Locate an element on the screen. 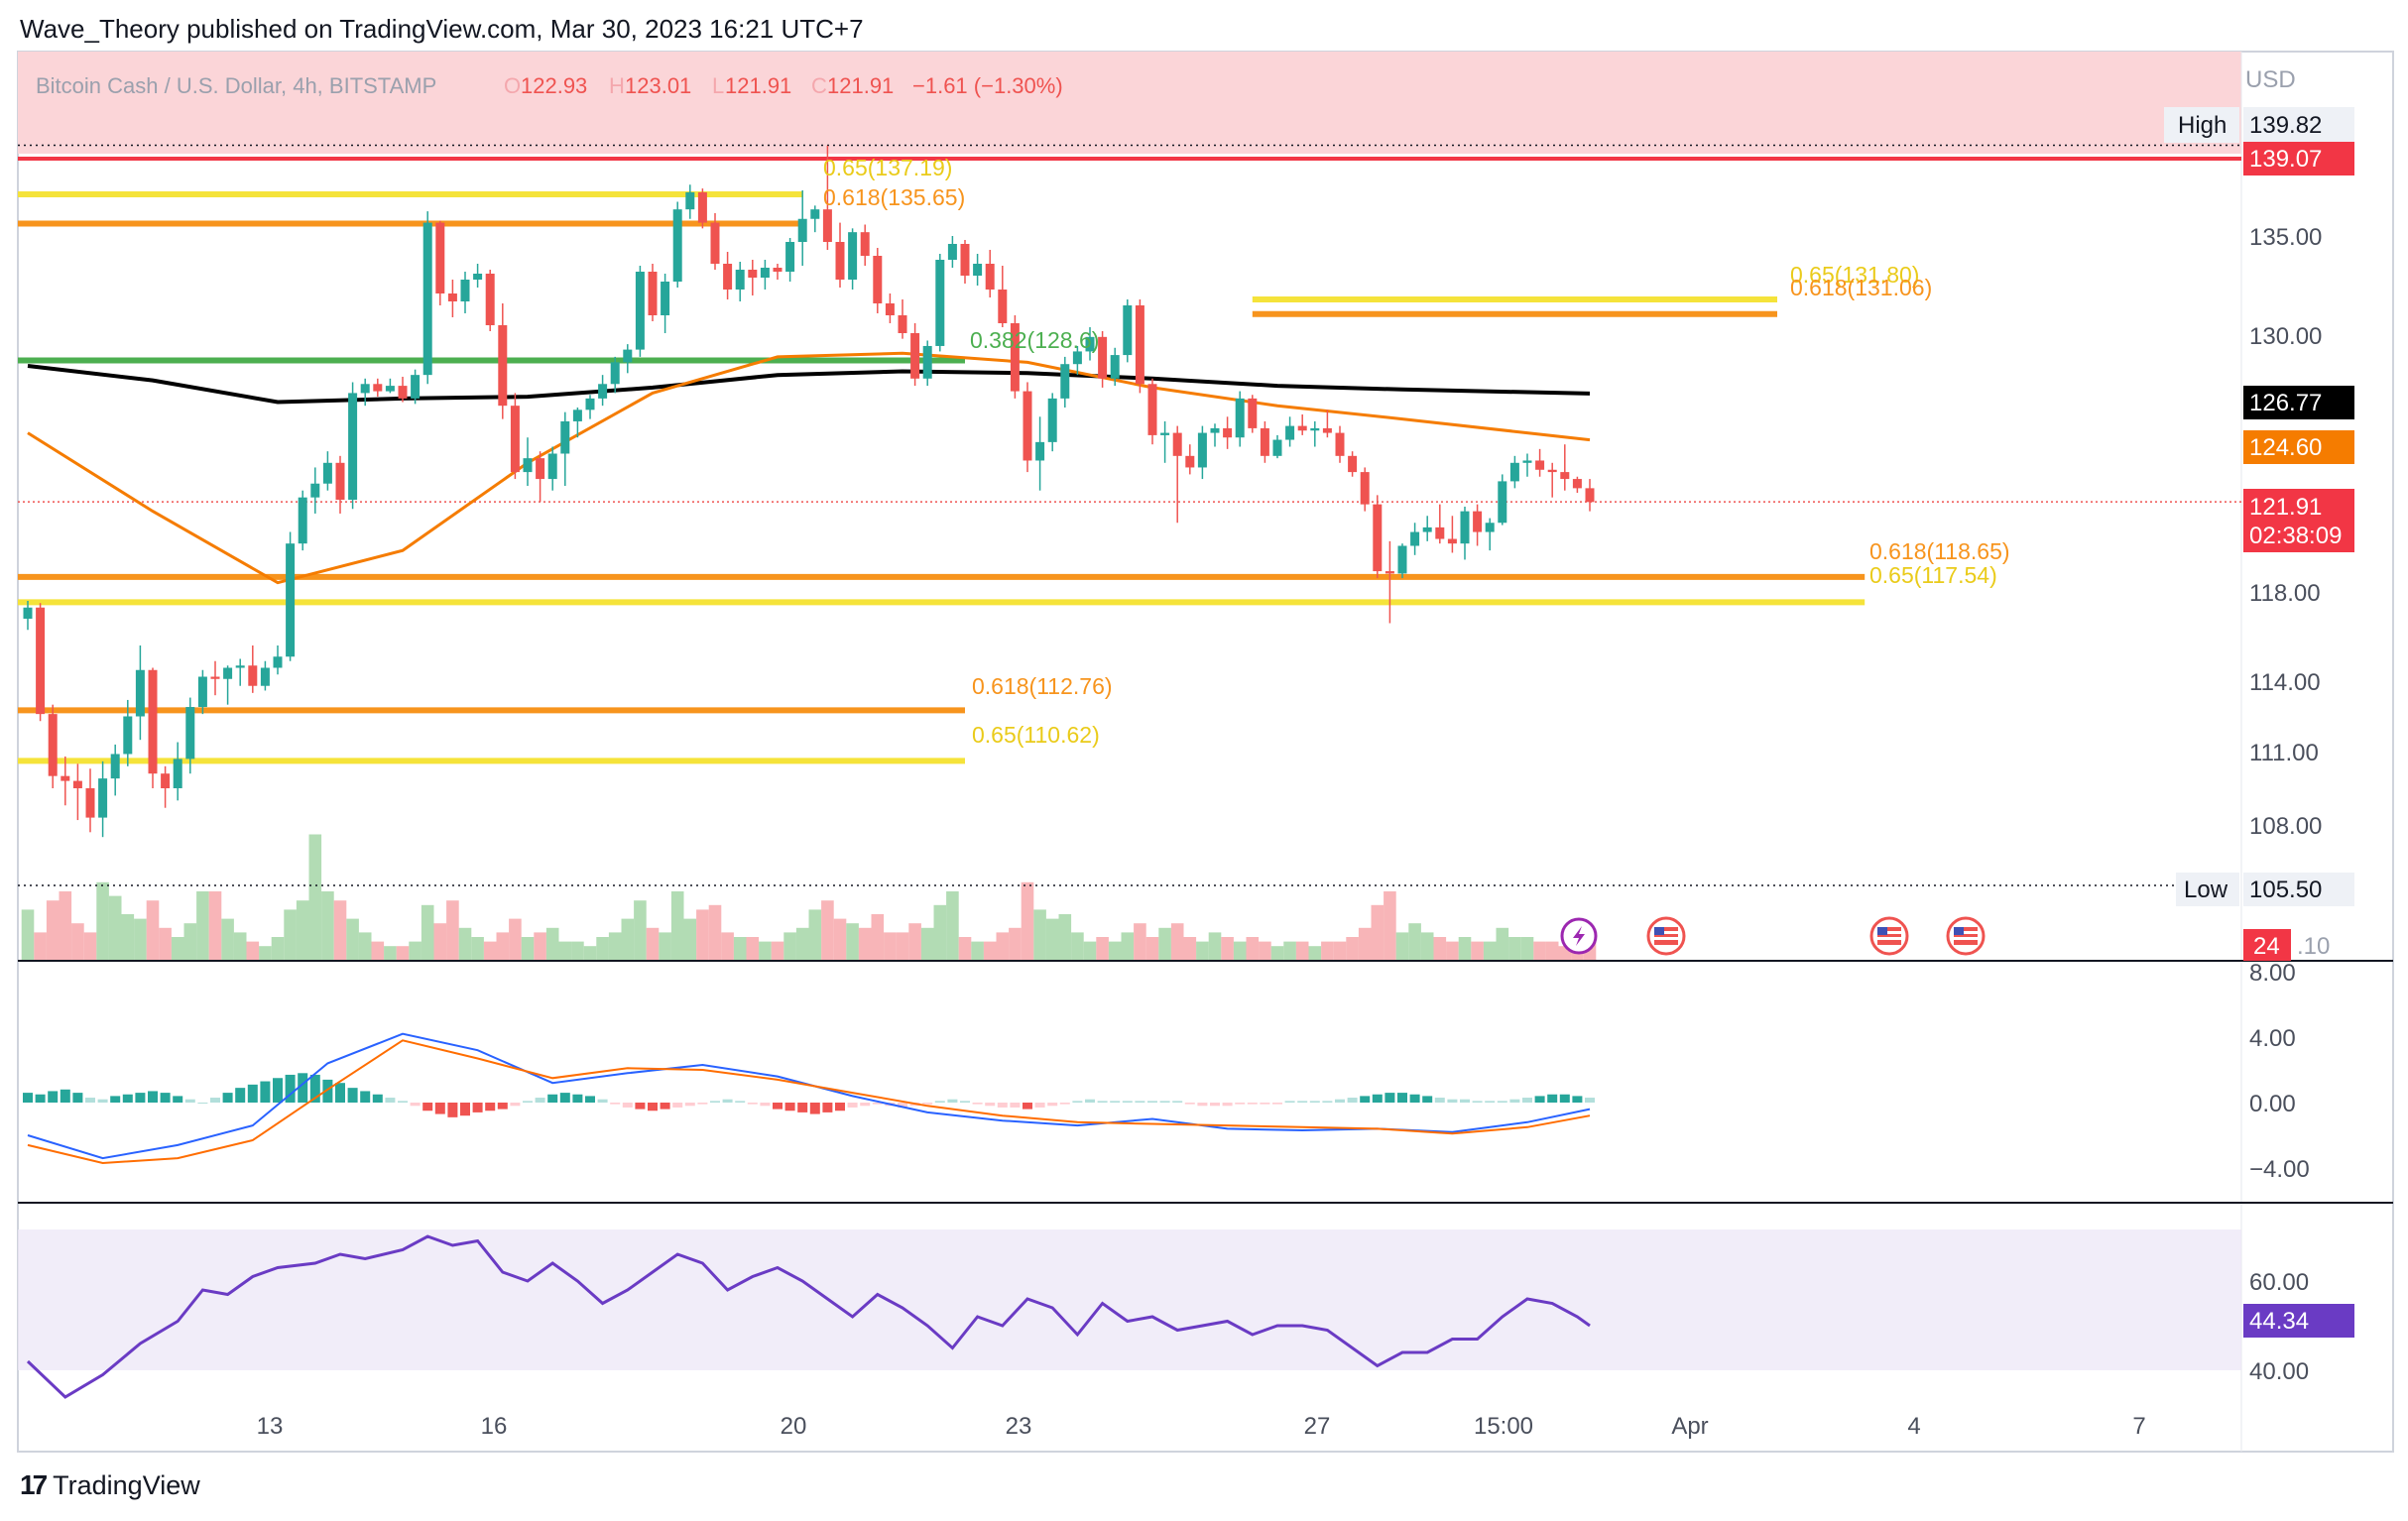  rsi-band is located at coordinates (1130, 1299).